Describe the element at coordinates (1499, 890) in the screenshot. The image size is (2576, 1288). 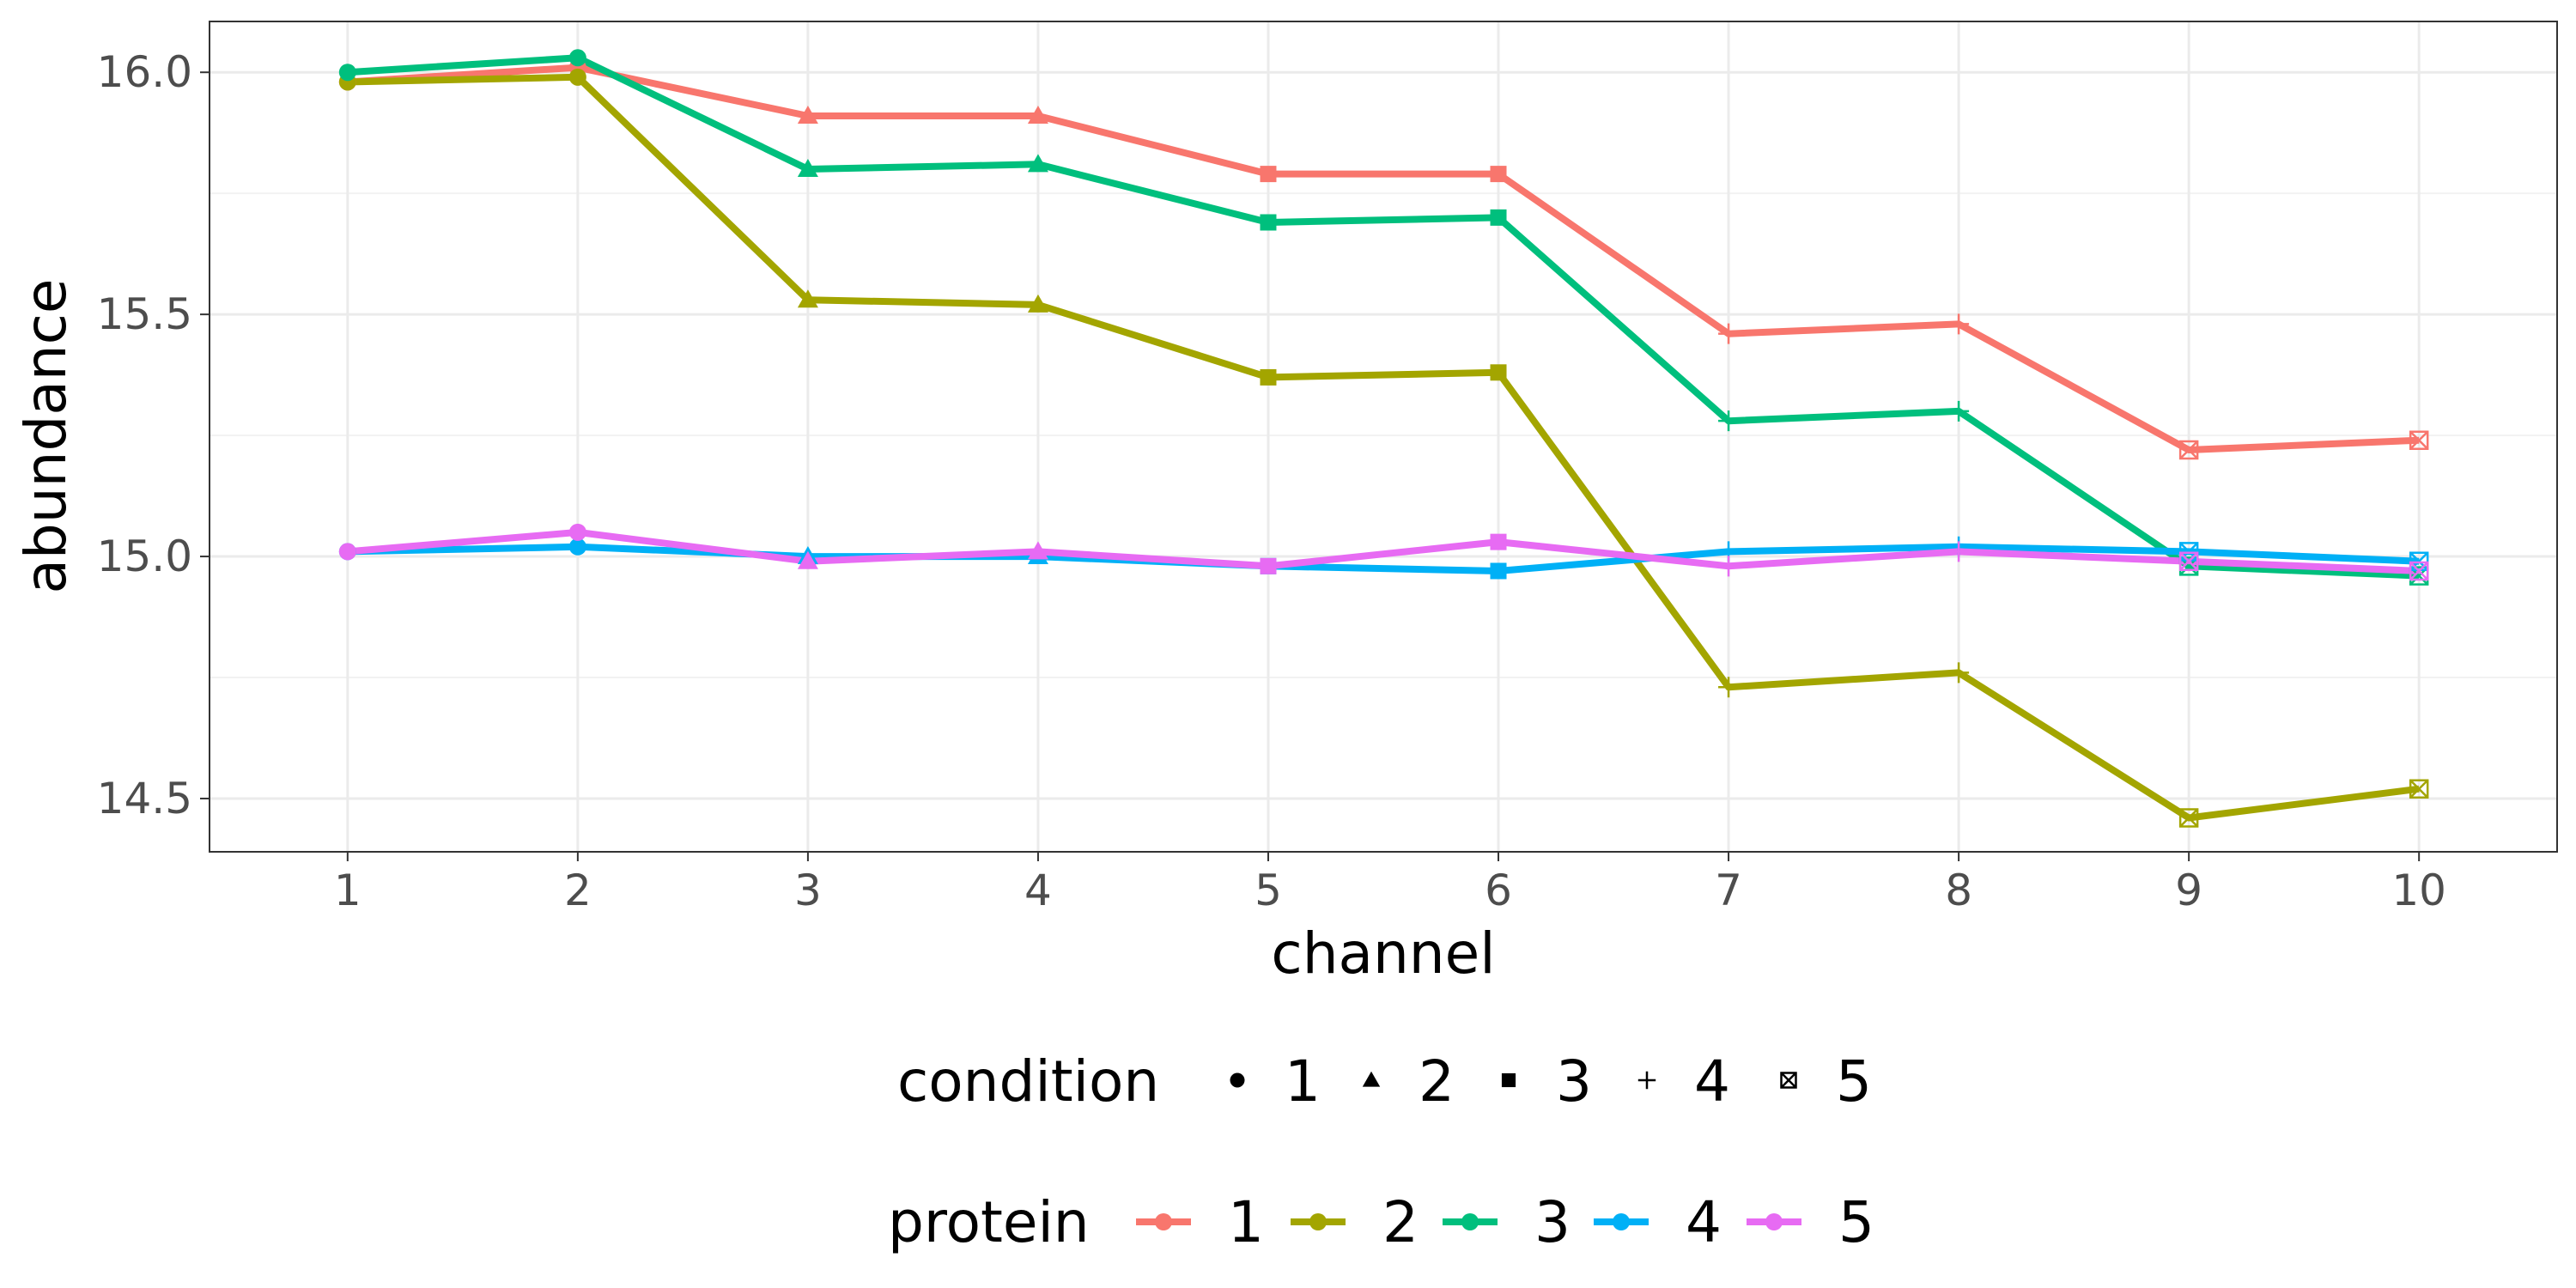
I see `x-tick-label: 6` at that location.